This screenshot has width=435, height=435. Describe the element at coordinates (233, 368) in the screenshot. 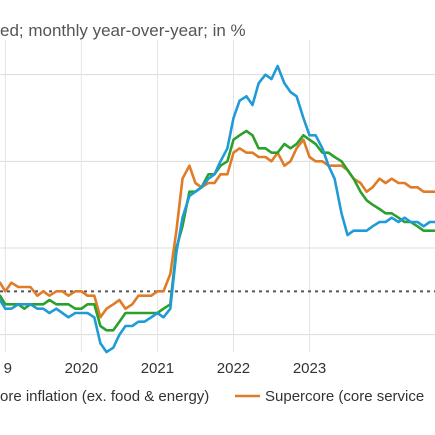

I see `x-tick-label: 2022` at that location.